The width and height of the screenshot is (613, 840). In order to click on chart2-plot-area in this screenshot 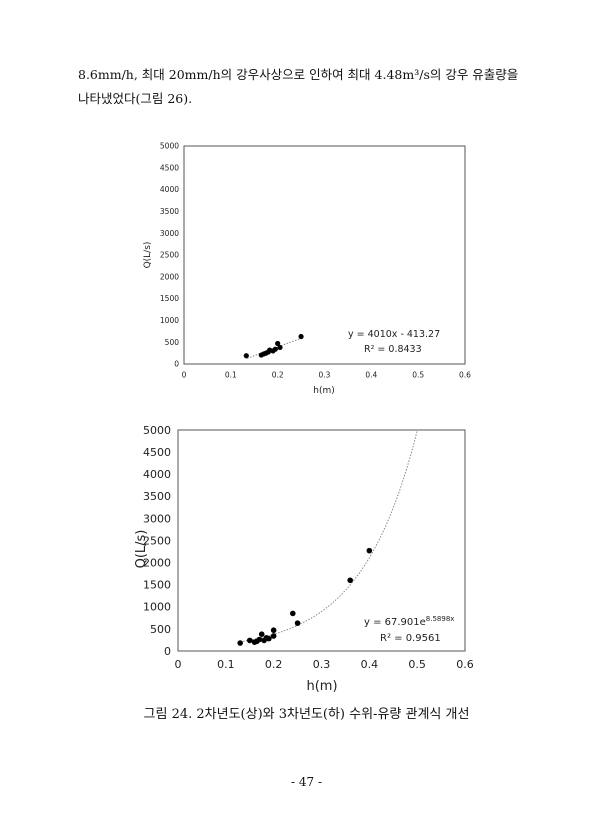, I will do `click(321, 540)`.